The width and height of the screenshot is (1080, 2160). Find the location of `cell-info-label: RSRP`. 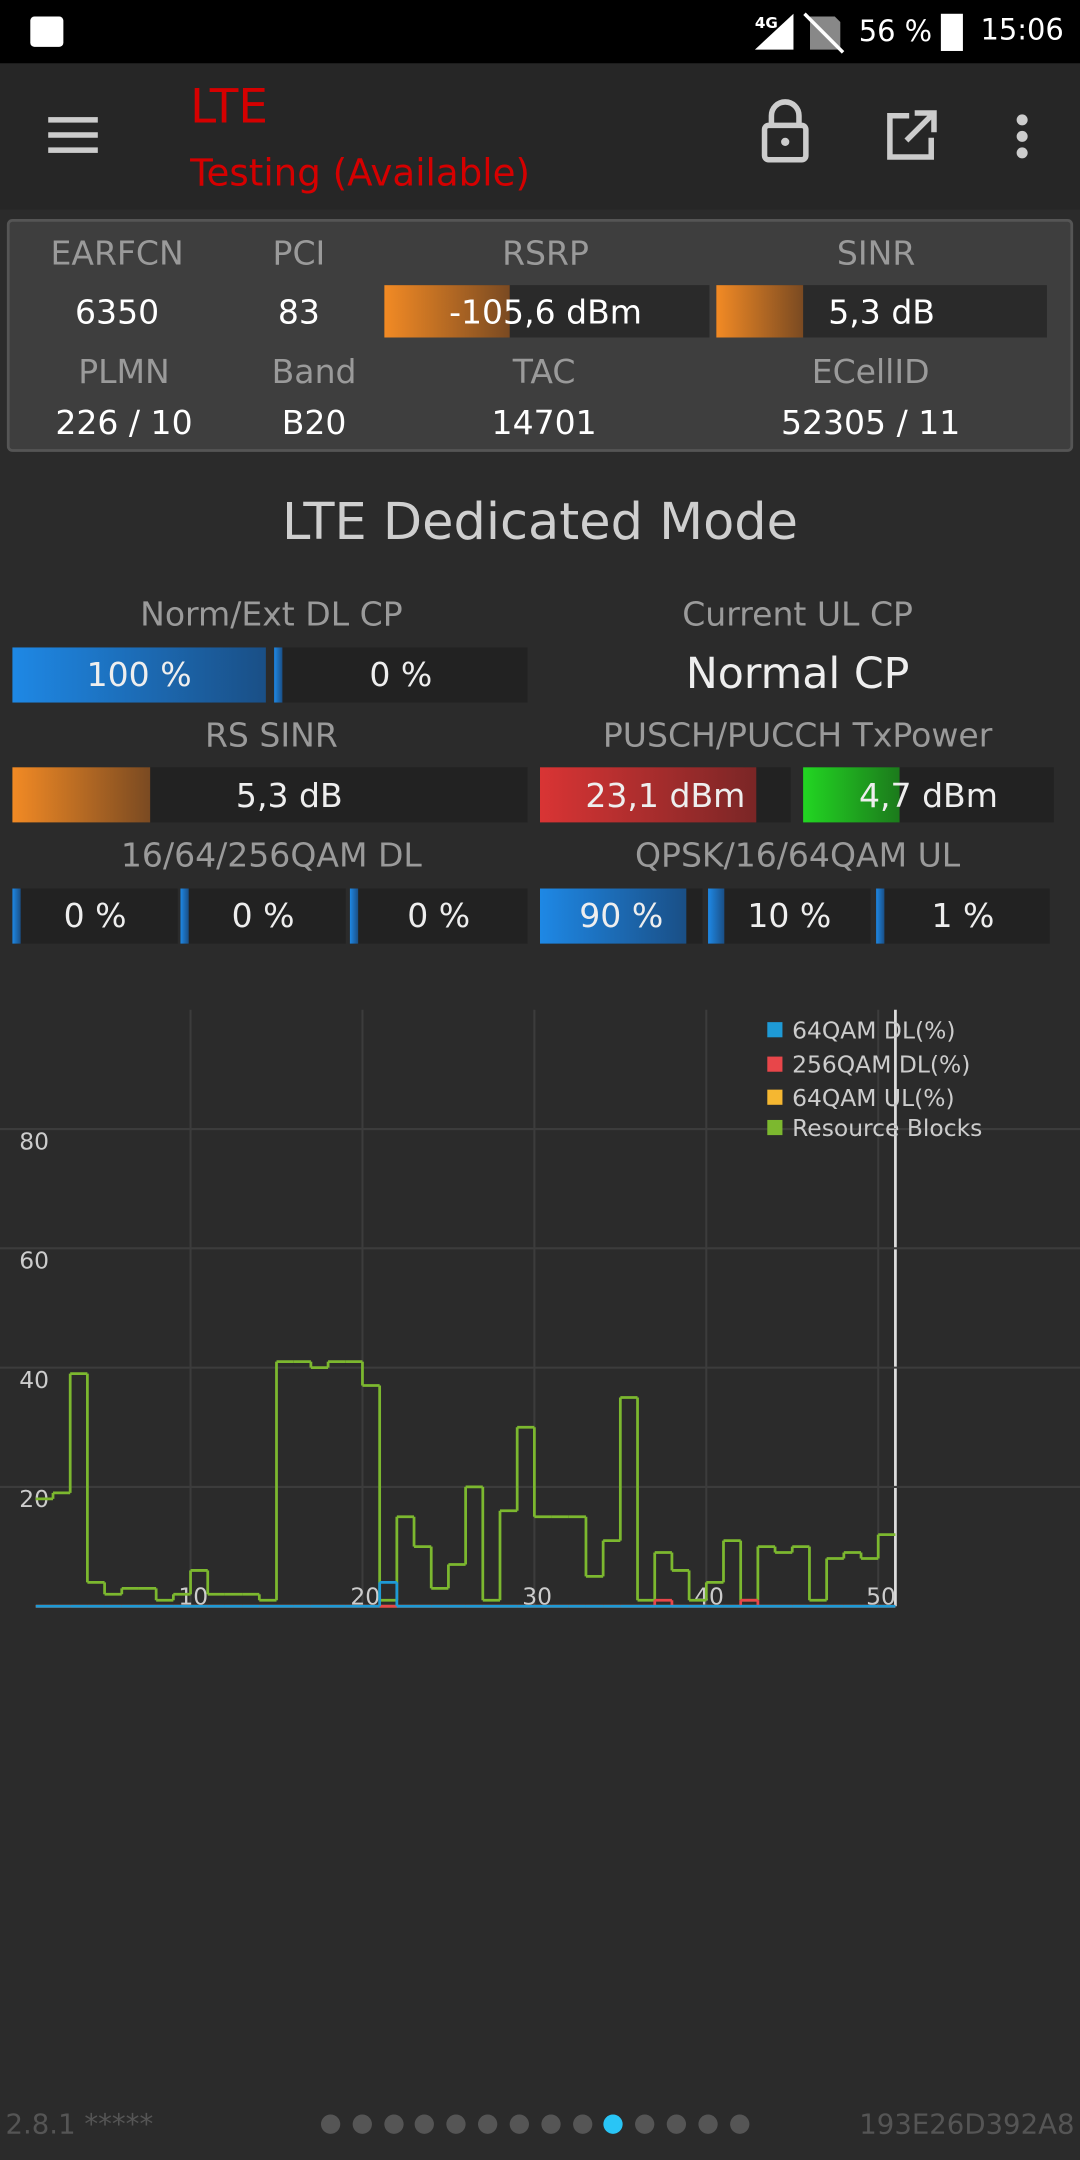

cell-info-label: RSRP is located at coordinates (545, 252).